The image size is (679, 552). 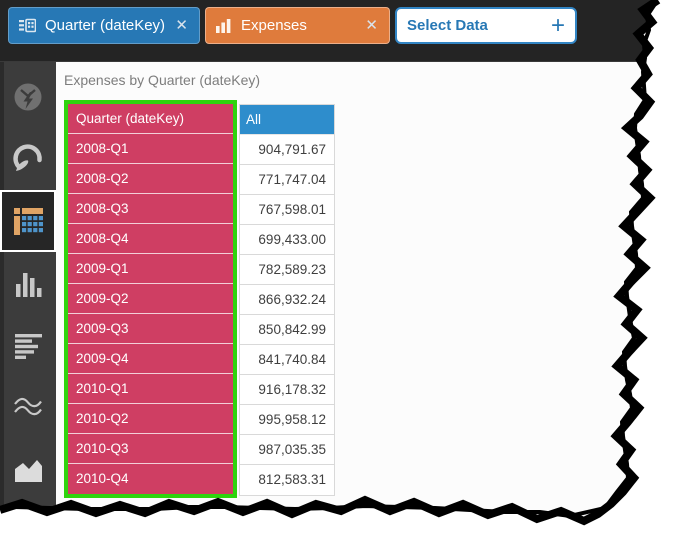 I want to click on sidebar-item-column-chart, so click(x=28, y=283).